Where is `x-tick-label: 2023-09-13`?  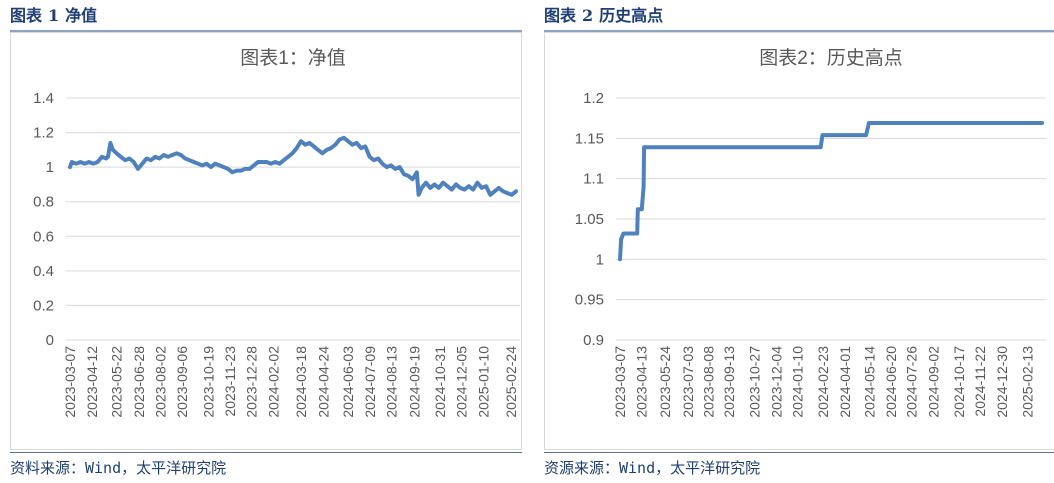
x-tick-label: 2023-09-13 is located at coordinates (729, 382).